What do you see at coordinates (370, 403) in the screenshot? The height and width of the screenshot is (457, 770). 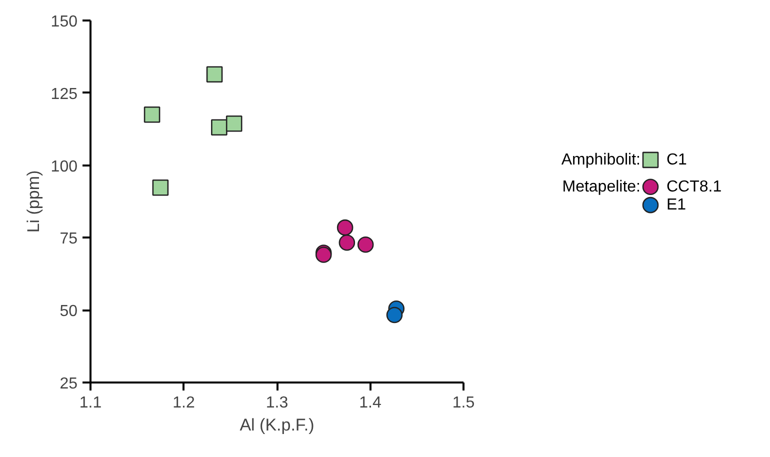 I see `x-tick-label: 1.4` at bounding box center [370, 403].